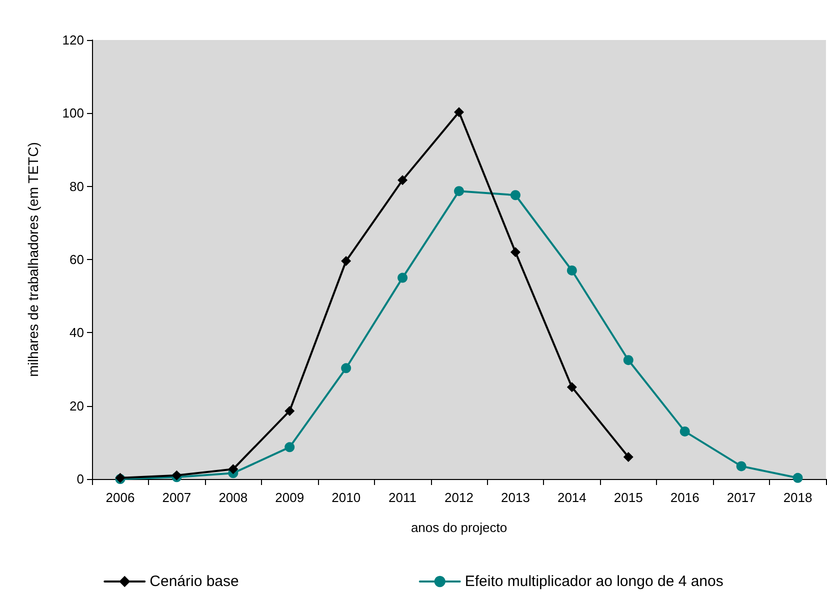  I want to click on legend-label: Cenário base, so click(194, 581).